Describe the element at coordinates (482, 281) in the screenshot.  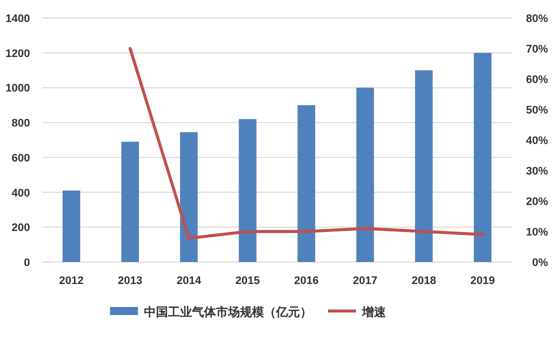
I see `x-tick-label: 2019` at that location.